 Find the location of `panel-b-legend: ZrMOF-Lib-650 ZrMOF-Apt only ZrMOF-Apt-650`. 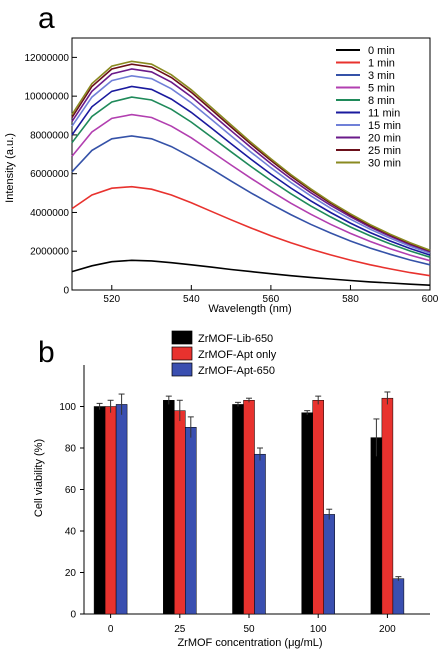

panel-b-legend: ZrMOF-Lib-650 ZrMOF-Apt only ZrMOF-Apt-650 is located at coordinates (224, 353).